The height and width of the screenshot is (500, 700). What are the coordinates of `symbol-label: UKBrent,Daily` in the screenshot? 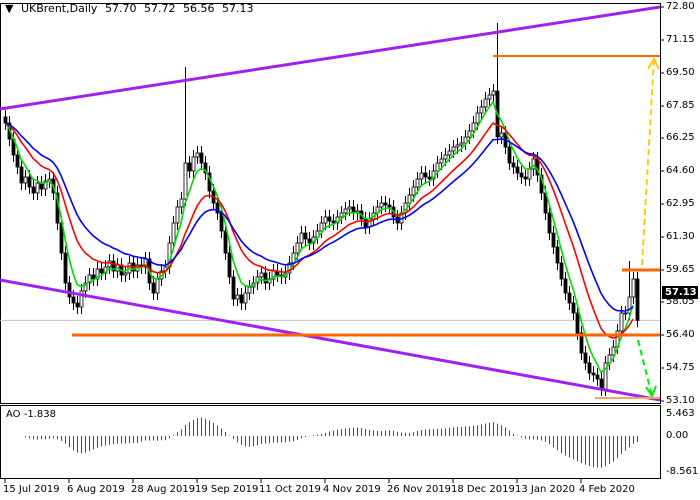 It's located at (59, 8).